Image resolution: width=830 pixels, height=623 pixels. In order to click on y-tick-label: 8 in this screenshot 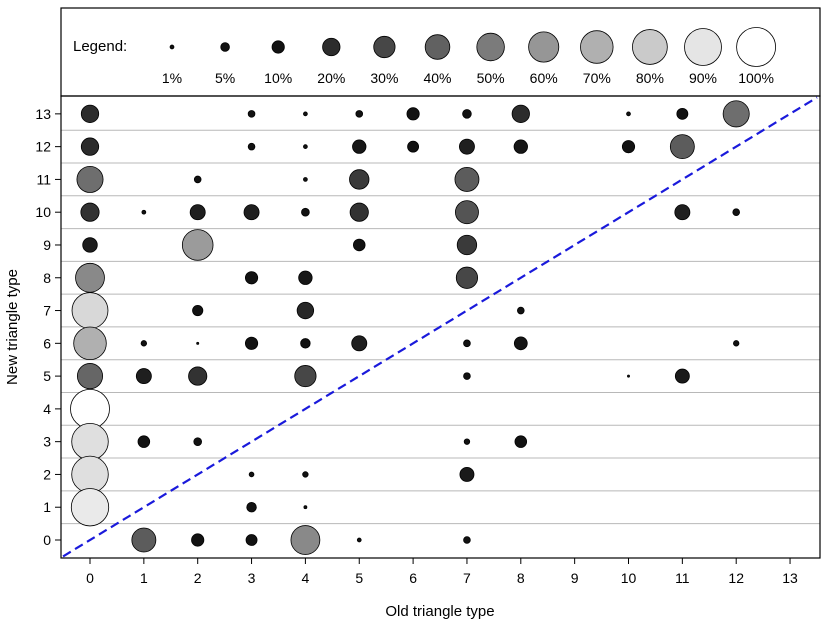, I will do `click(47, 278)`.